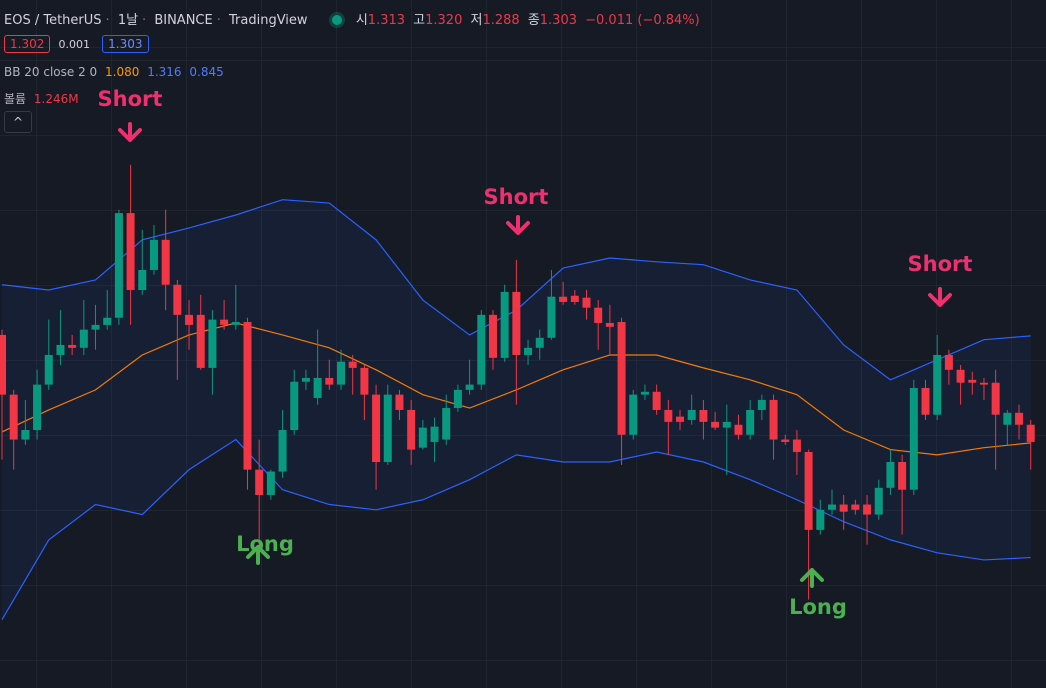  What do you see at coordinates (501, 20) in the screenshot?
I see `ohlc-value: 1.288` at bounding box center [501, 20].